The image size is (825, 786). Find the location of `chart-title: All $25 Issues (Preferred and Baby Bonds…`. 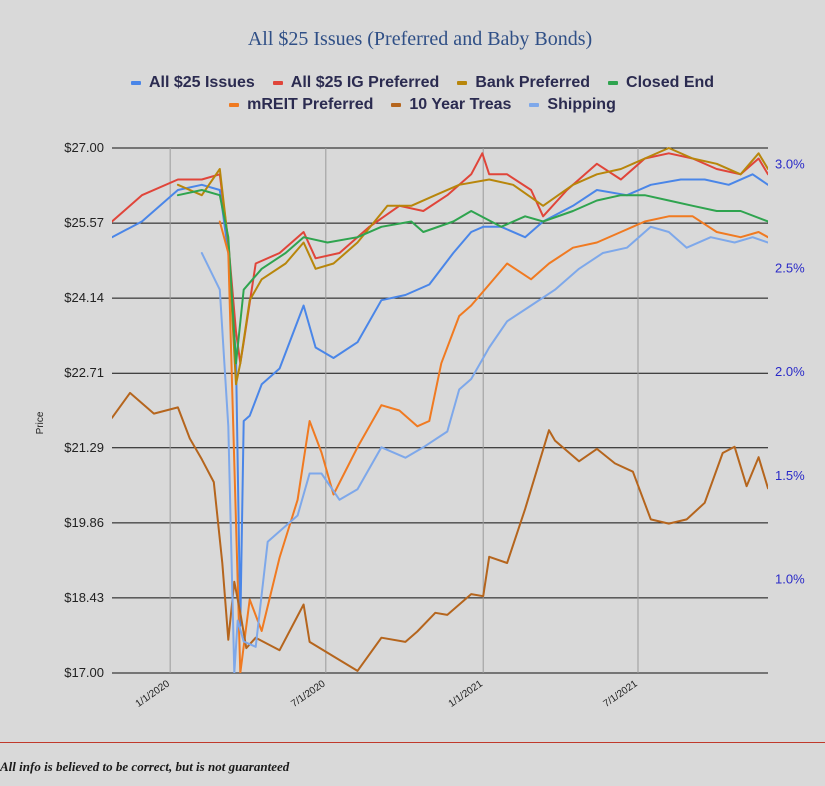

chart-title: All $25 Issues (Preferred and Baby Bonds… is located at coordinates (420, 39).